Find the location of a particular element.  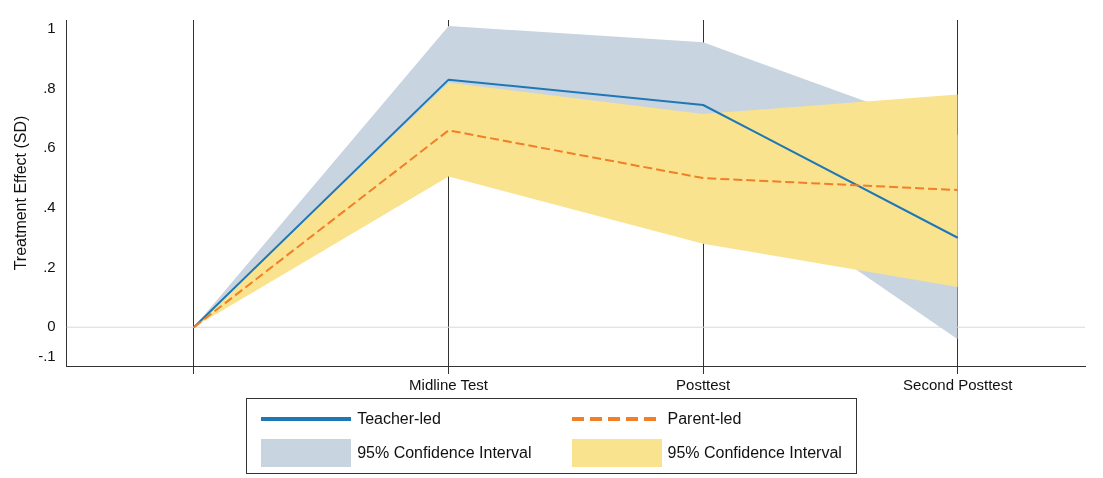

y-tick-label: 0 is located at coordinates (51, 326).